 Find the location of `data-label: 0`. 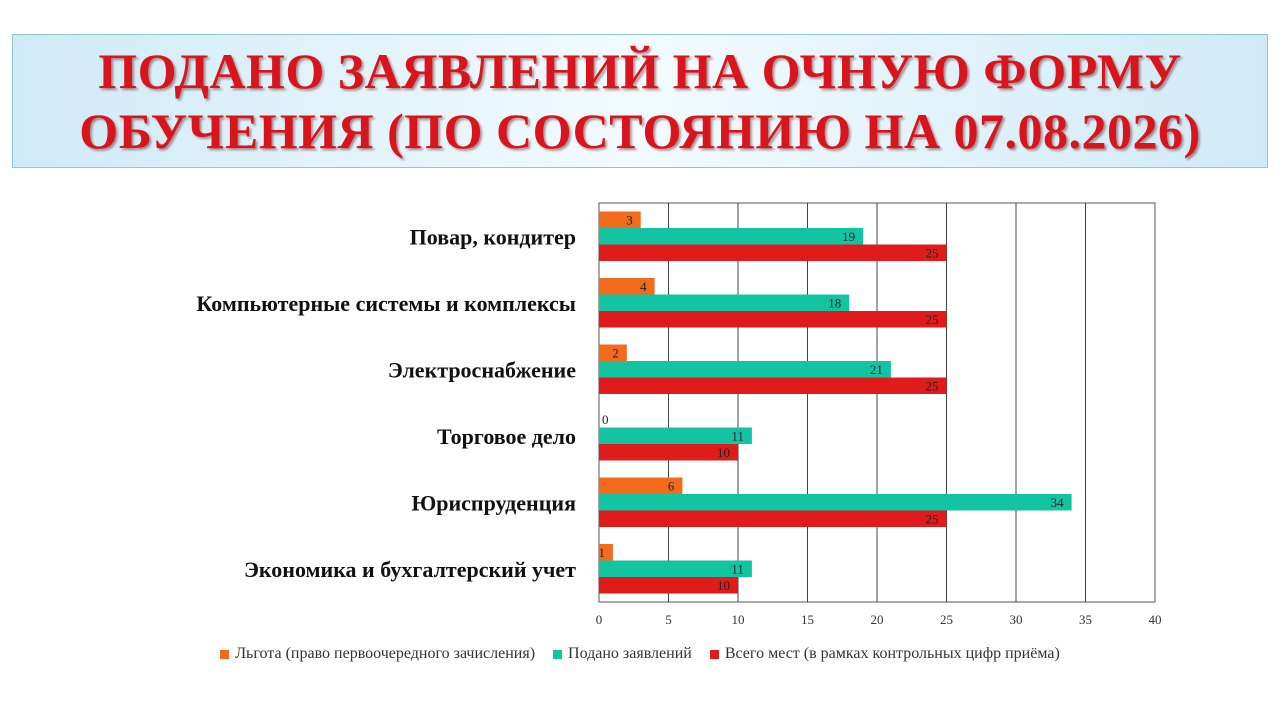

data-label: 0 is located at coordinates (605, 419).